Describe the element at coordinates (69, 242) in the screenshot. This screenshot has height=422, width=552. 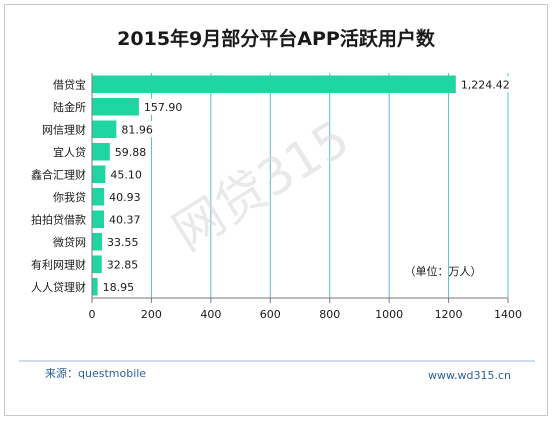
I see `category-label: 微贷网` at that location.